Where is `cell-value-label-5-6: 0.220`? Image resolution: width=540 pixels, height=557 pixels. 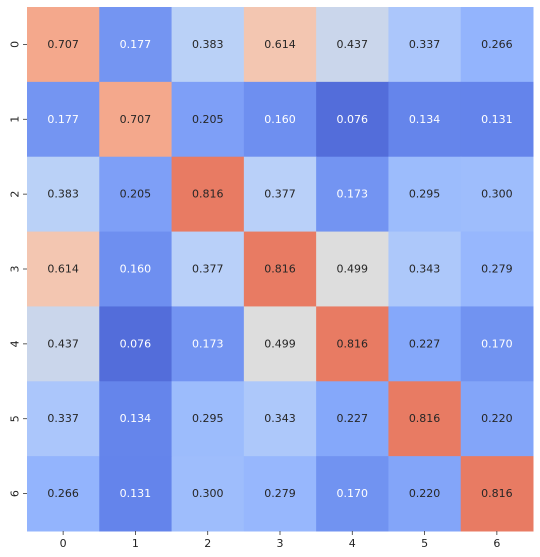 cell-value-label-5-6: 0.220 is located at coordinates (497, 418).